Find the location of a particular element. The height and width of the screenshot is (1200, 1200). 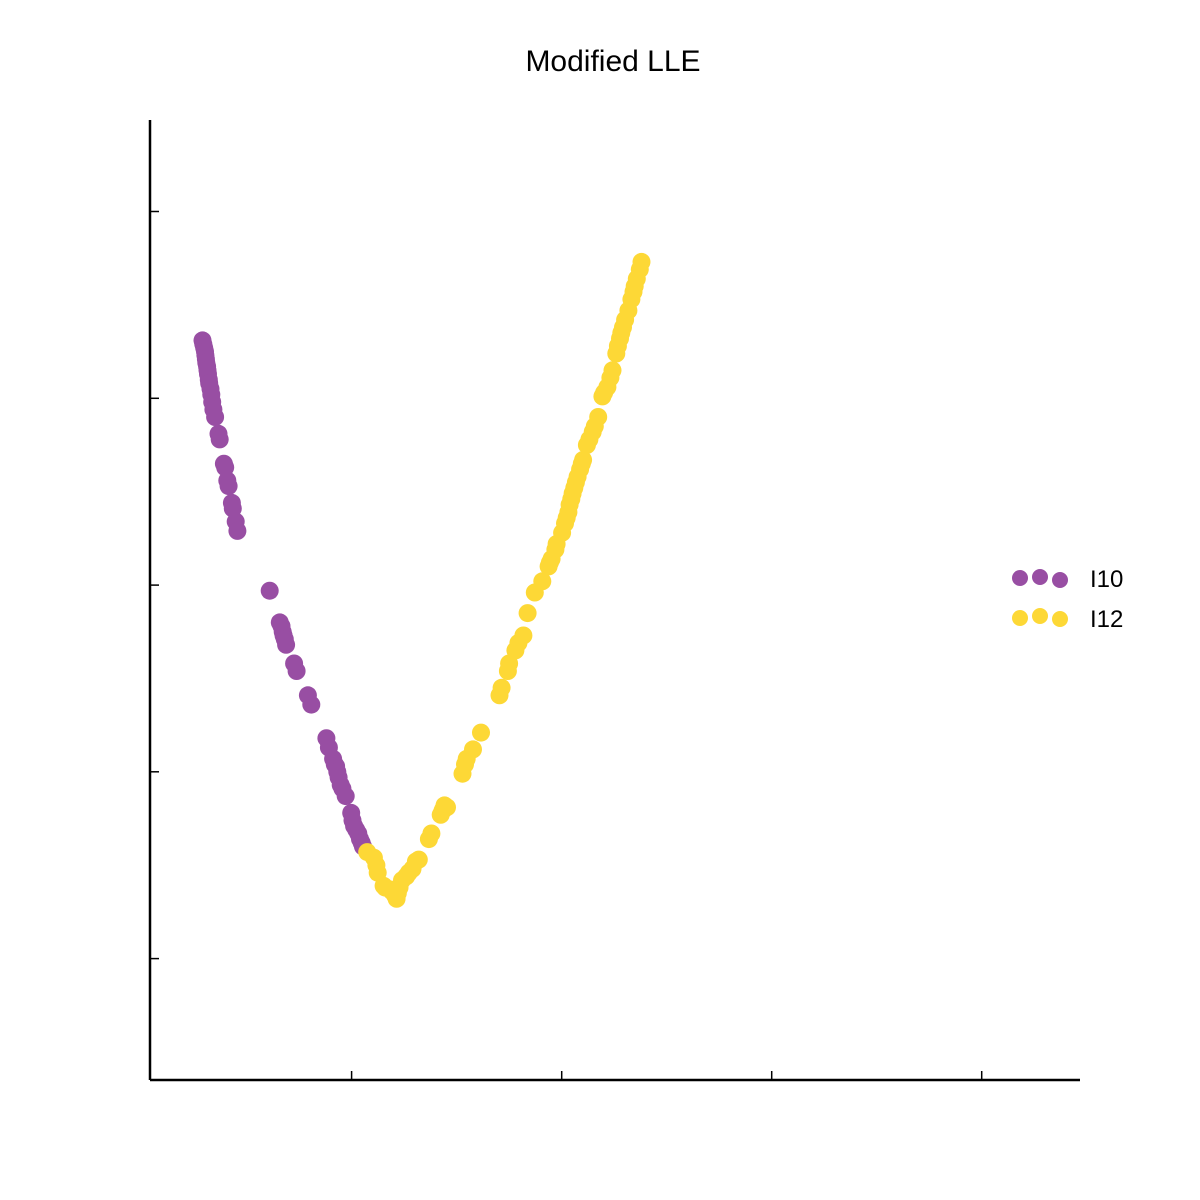

legend-entry-i12: I12 is located at coordinates (1067, 619).